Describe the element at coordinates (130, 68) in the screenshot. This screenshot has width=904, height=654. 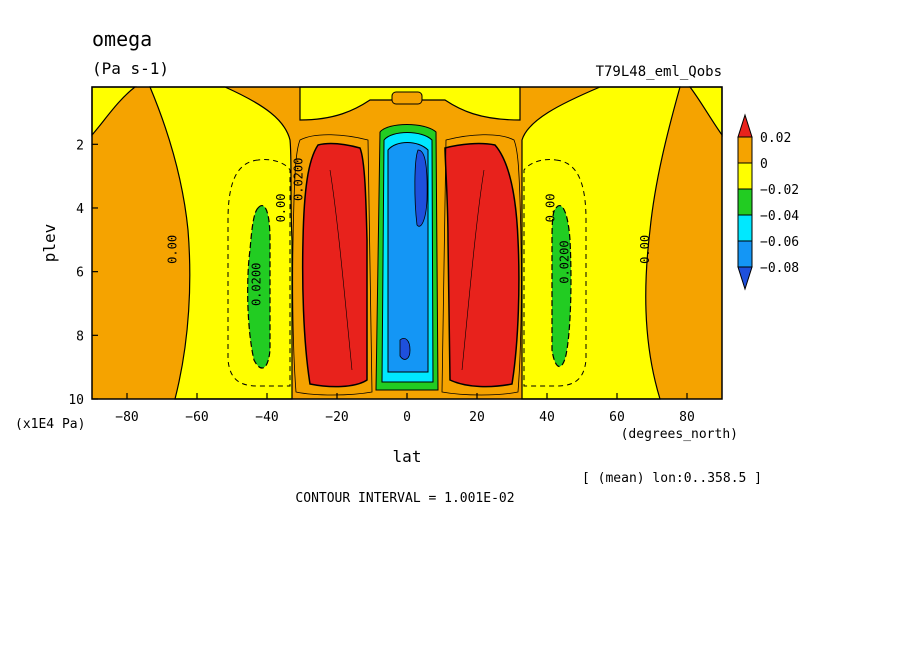
I see `chart-subtitle: (Pa s-1)` at that location.